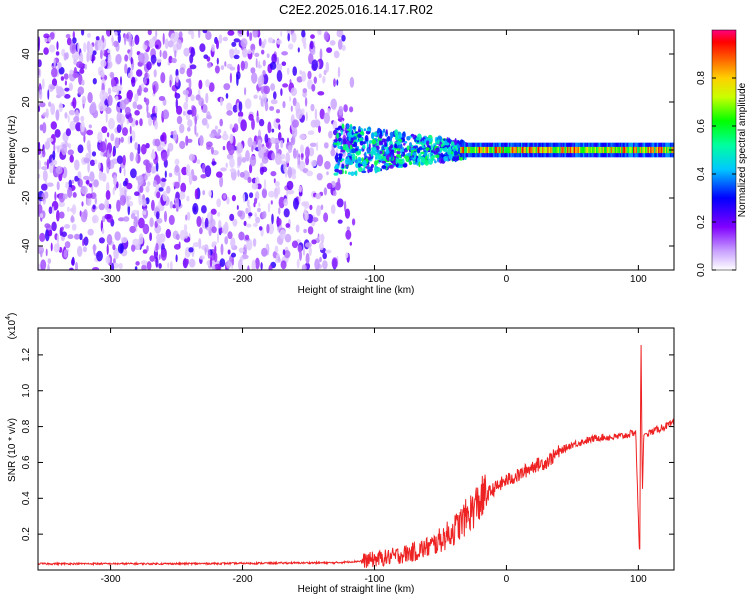 The image size is (750, 600). Describe the element at coordinates (701, 222) in the screenshot. I see `colorbar-tick-label: 0.2` at that location.